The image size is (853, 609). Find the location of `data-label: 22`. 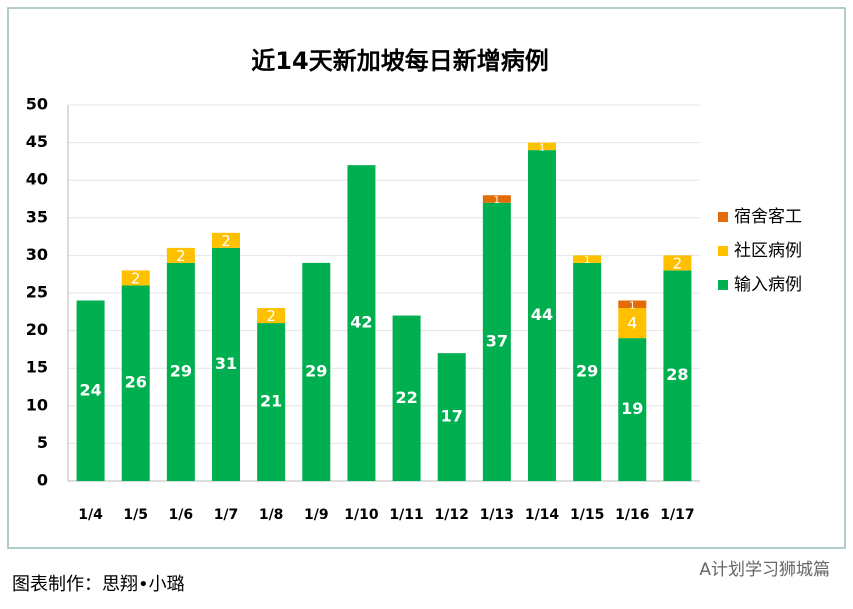

data-label: 22 is located at coordinates (406, 397).